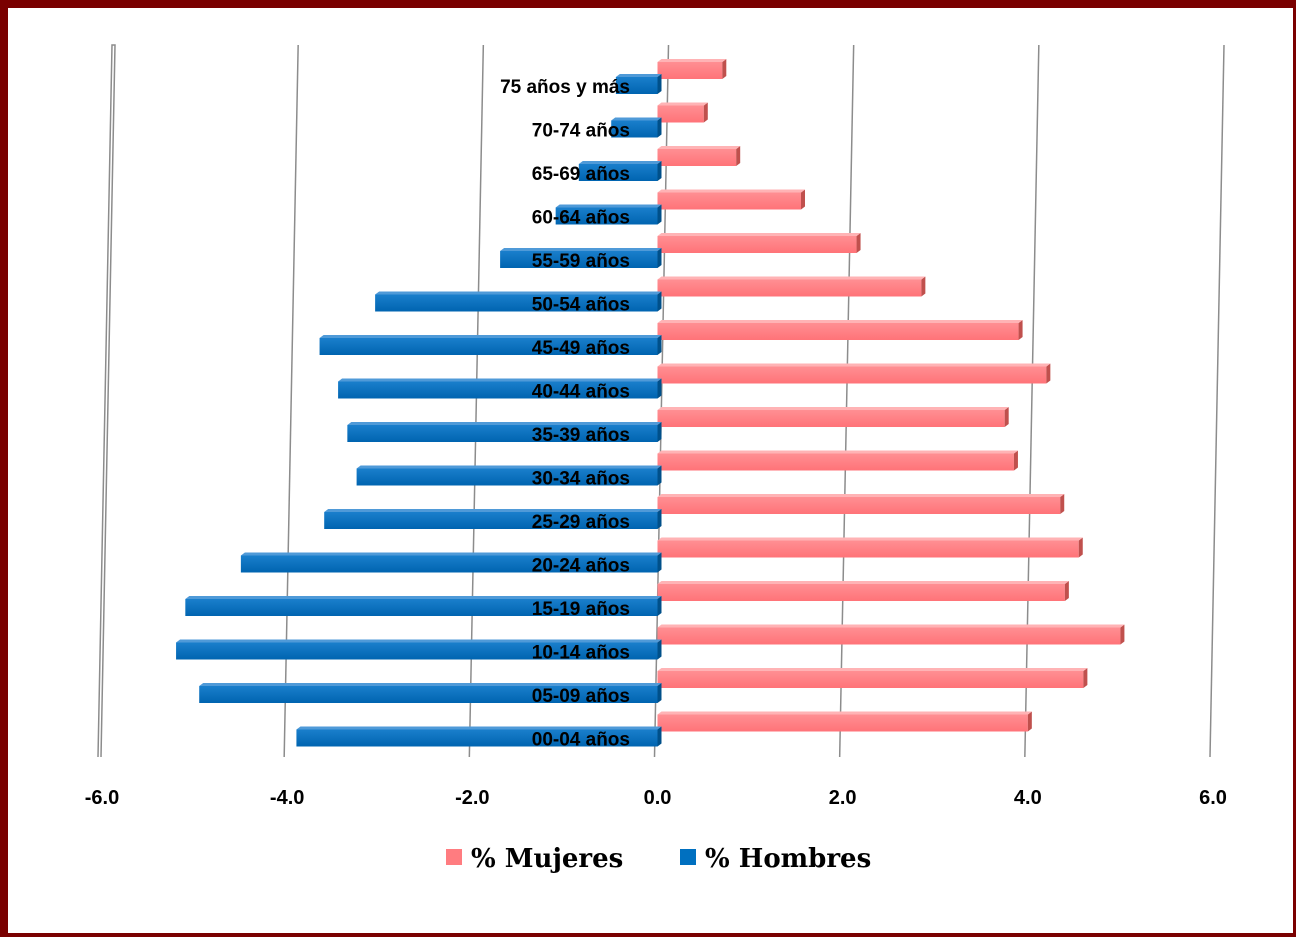 The height and width of the screenshot is (937, 1296). Describe the element at coordinates (658, 859) in the screenshot. I see `legend: % Mujeres % Hombres` at that location.